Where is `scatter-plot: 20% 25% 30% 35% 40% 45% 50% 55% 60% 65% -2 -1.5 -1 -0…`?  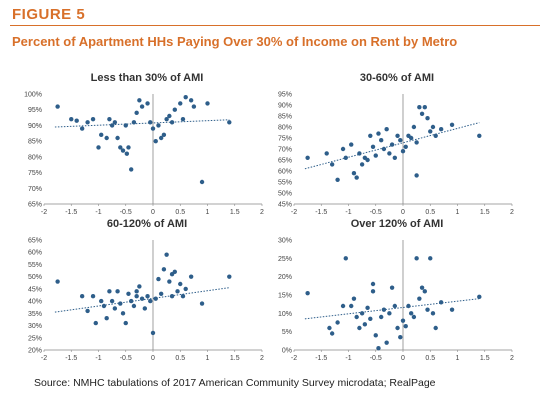
scatter-plot: 20% 25% 30% 35% 40% 45% 50% 55% 60% 65% -2 -1.5 -1 -0… is located at coordinates (146, 300).